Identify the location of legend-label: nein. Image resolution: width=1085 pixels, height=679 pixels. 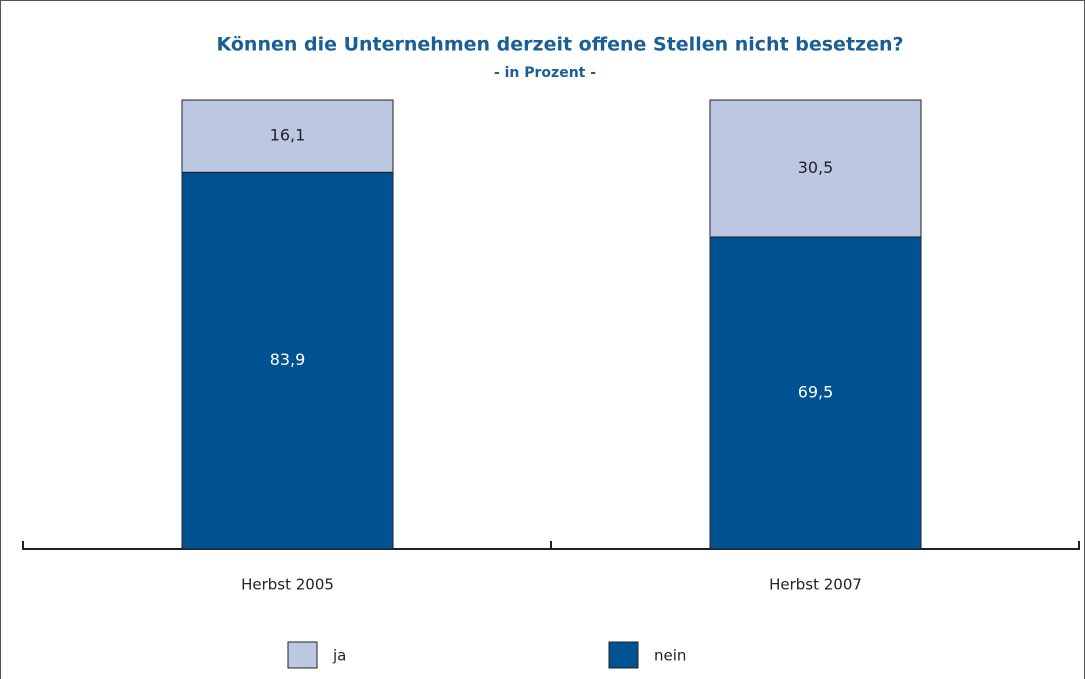
(670, 656).